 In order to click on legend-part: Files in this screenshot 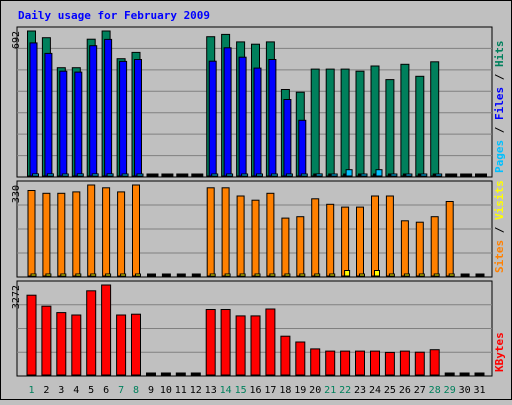, I will do `click(499, 103)`.